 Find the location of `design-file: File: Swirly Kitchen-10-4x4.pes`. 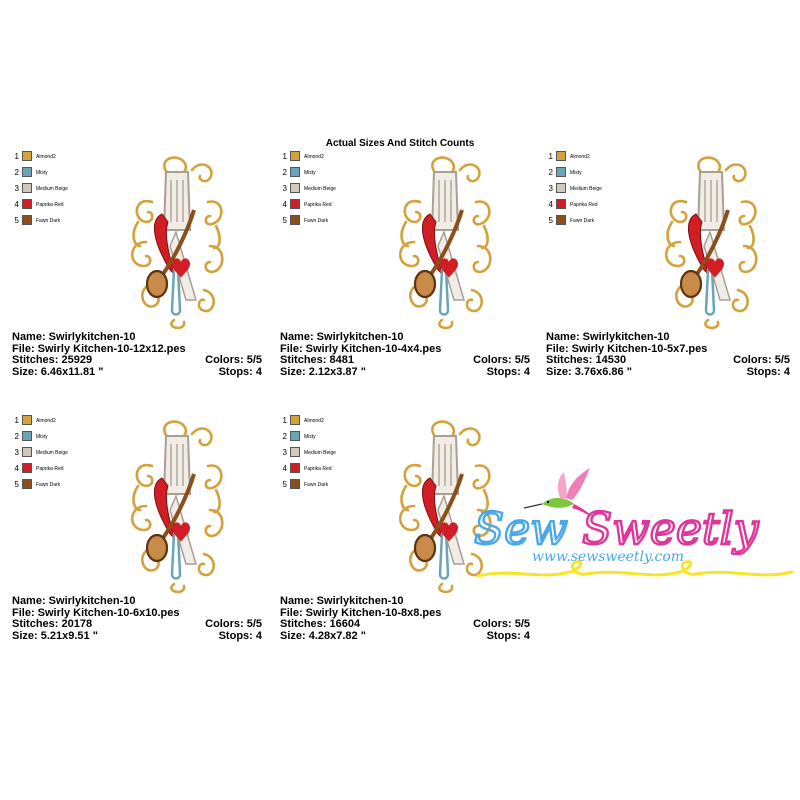

design-file: File: Swirly Kitchen-10-4x4.pes is located at coordinates (361, 348).